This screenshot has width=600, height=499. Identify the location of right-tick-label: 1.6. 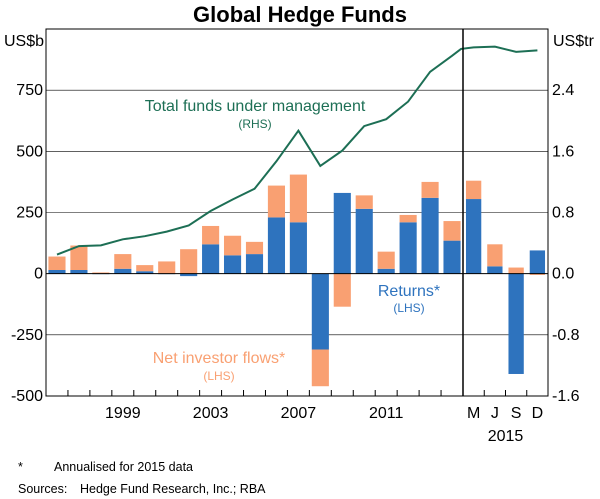
(563, 151).